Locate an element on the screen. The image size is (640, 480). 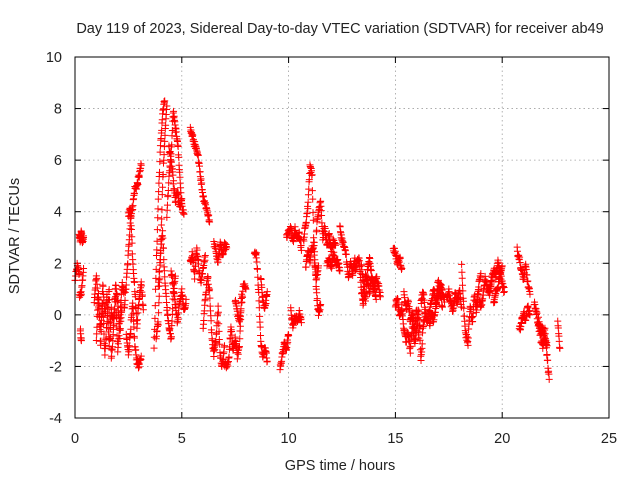
x-tick-label: 20 is located at coordinates (502, 439).